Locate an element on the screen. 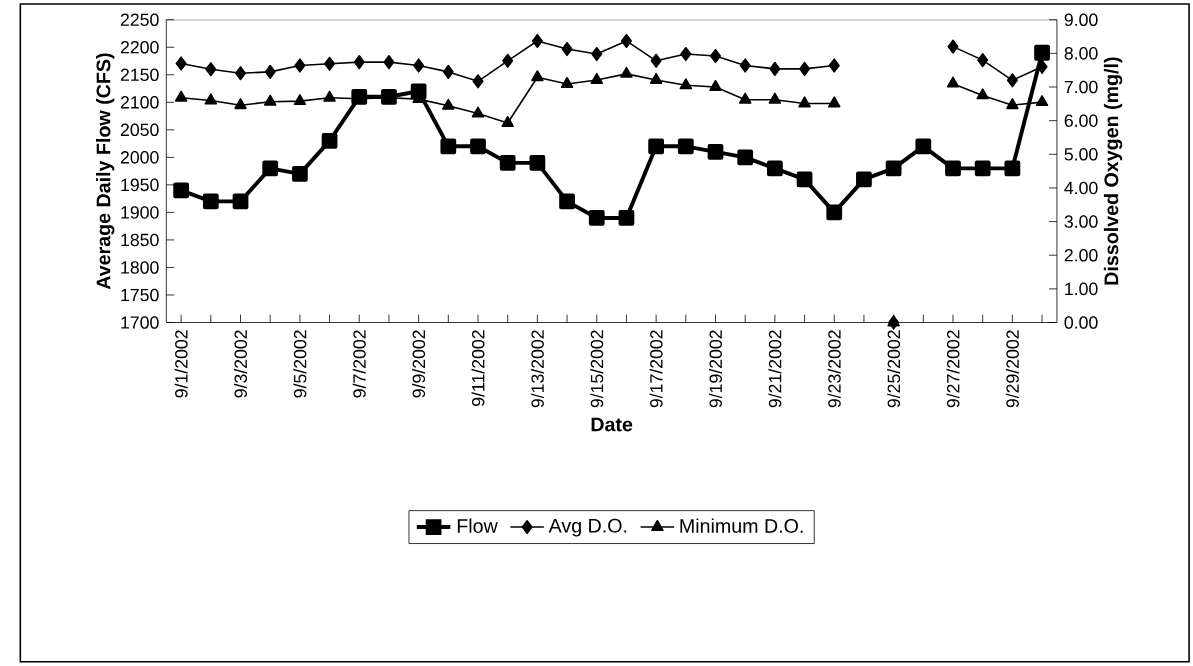 The image size is (1193, 666). x-tick-label: 9/25/2002 is located at coordinates (894, 369).